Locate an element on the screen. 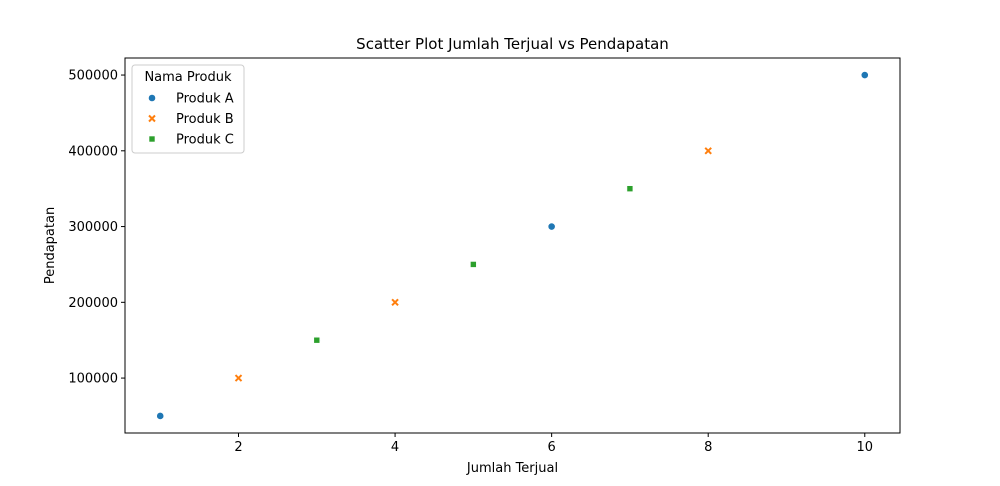 The width and height of the screenshot is (1000, 486). legend-label-produk-a: Produk A is located at coordinates (205, 99).